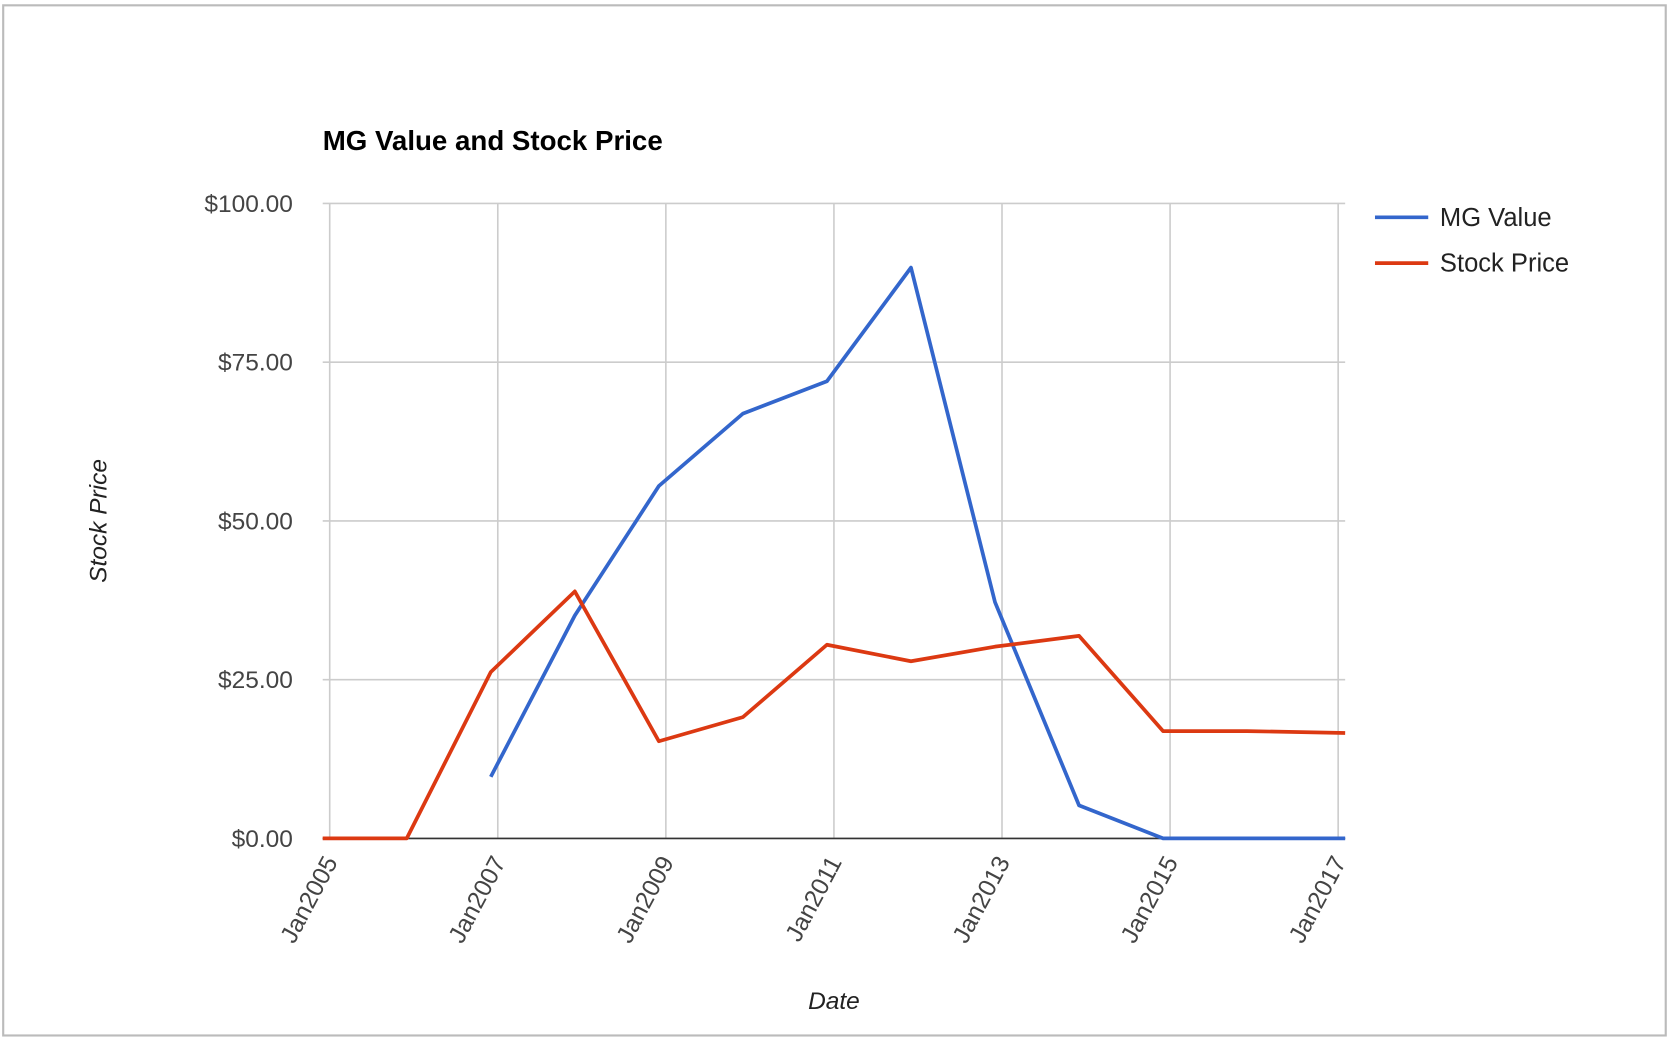 Image resolution: width=1670 pixels, height=1044 pixels. I want to click on y-tick-label: $25.00, so click(255, 680).